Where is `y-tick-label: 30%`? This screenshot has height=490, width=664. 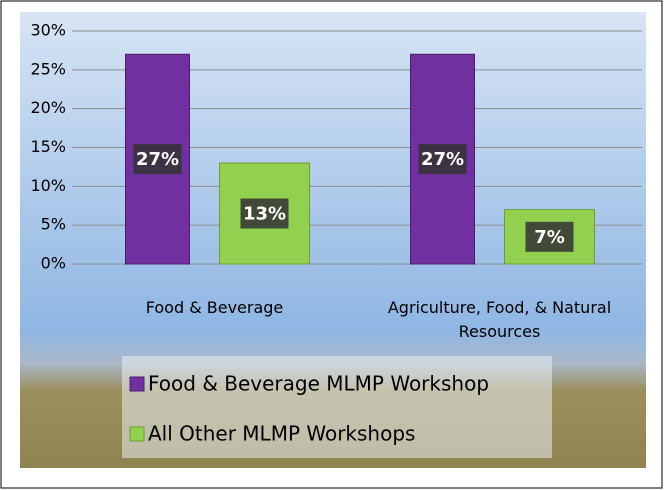
y-tick-label: 30% is located at coordinates (48, 30).